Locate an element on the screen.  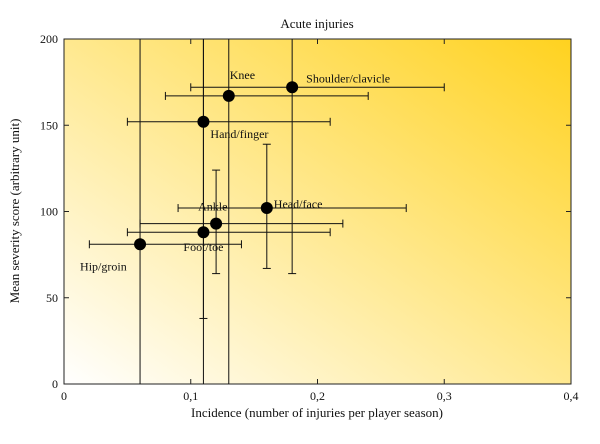
x-tick-label: 0,3 is located at coordinates (444, 396).